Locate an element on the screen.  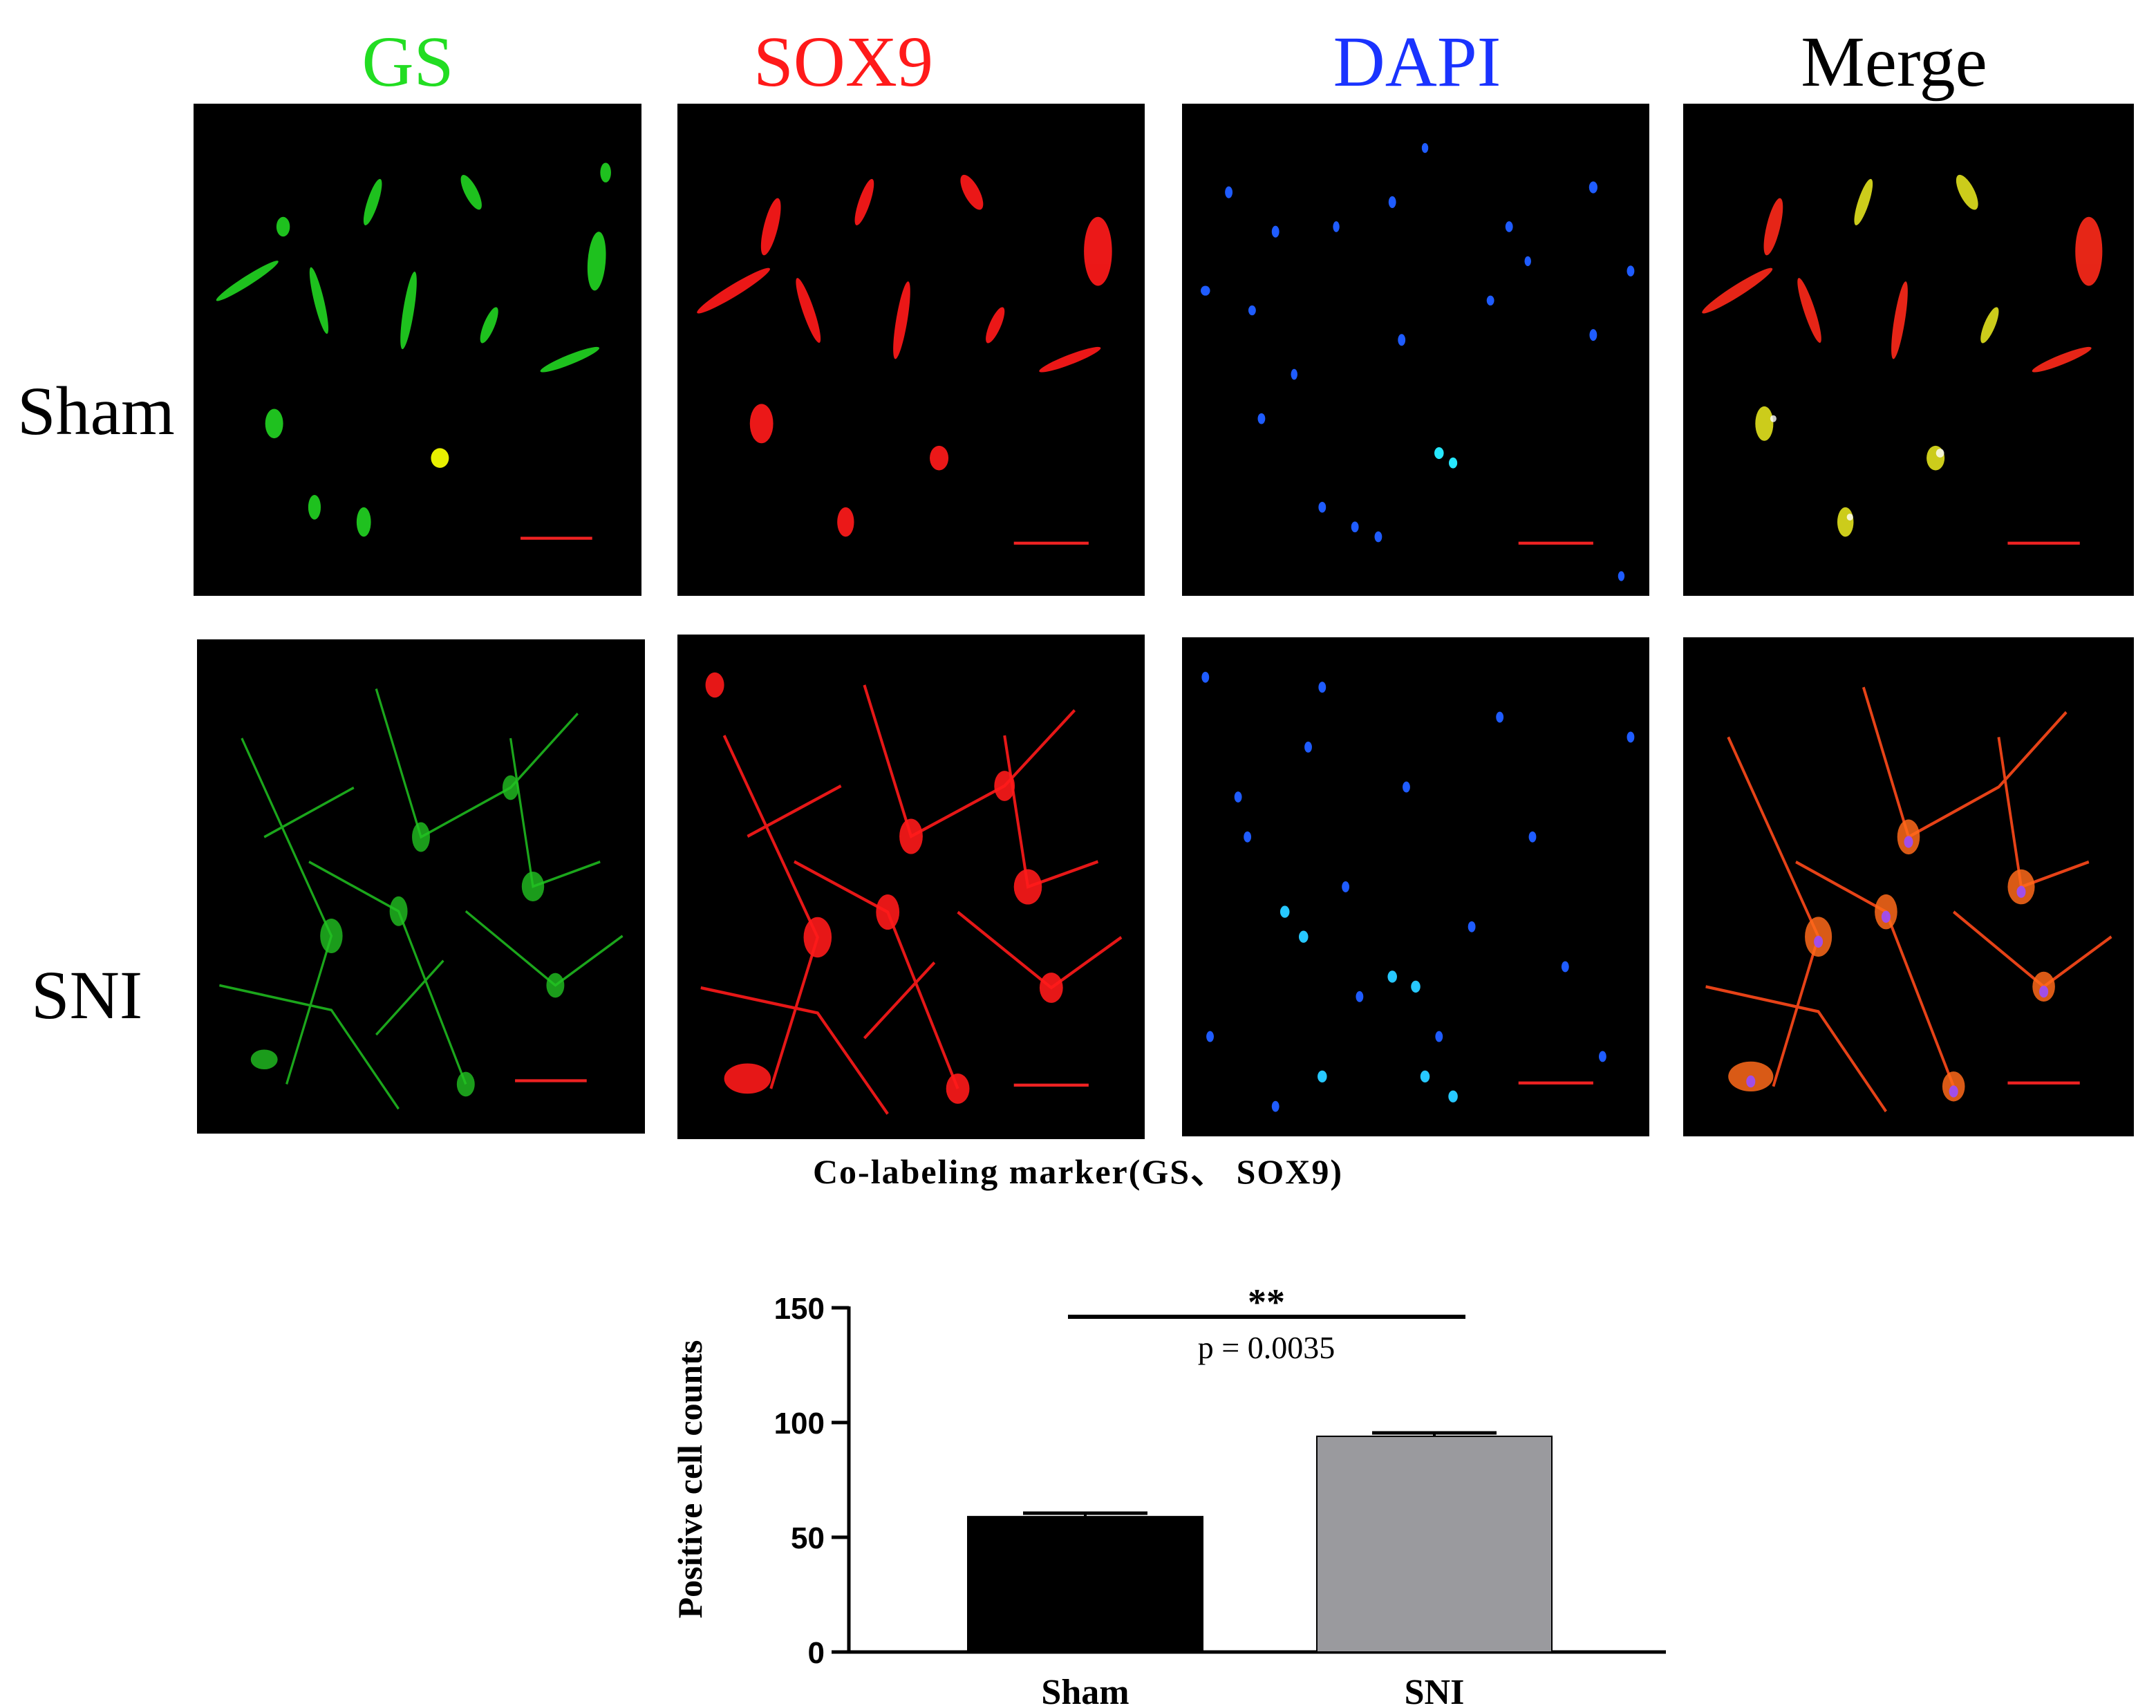
micrograph-sham-gs-image is located at coordinates (413, 351).